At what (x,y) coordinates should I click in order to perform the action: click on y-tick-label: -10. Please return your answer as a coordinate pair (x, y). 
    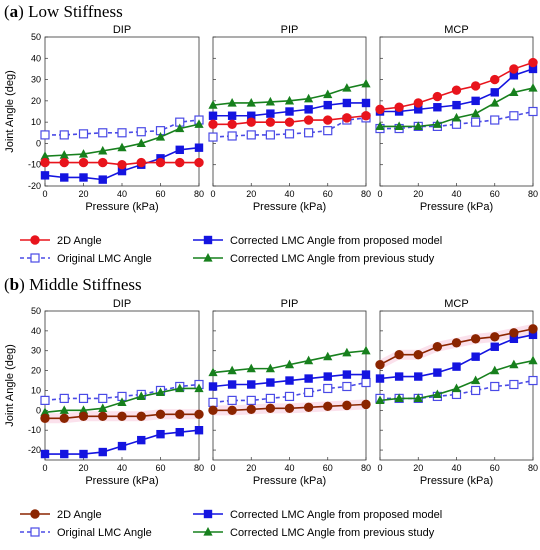
    Looking at the image, I should click on (34, 165).